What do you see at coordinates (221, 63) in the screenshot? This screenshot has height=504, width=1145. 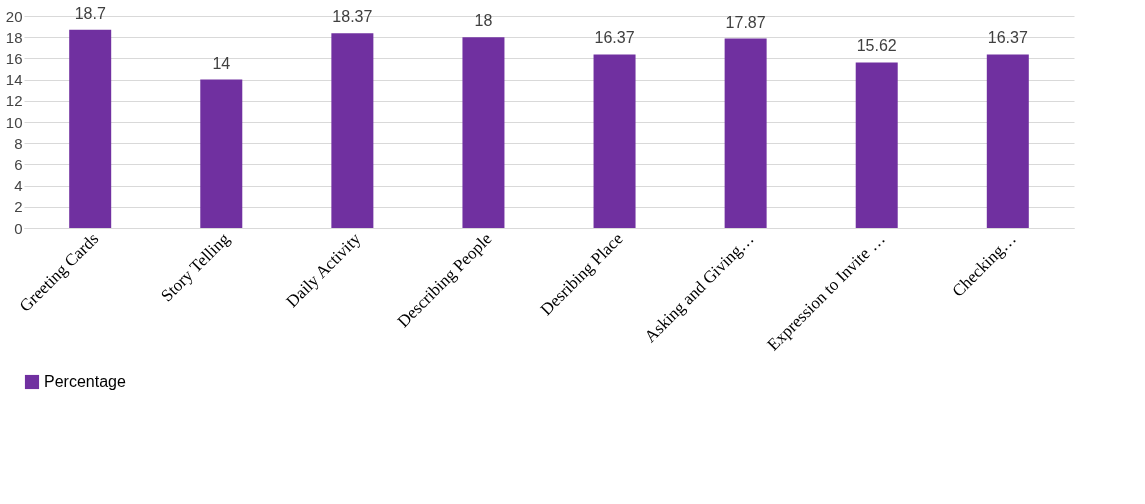 I see `data-label: 14` at bounding box center [221, 63].